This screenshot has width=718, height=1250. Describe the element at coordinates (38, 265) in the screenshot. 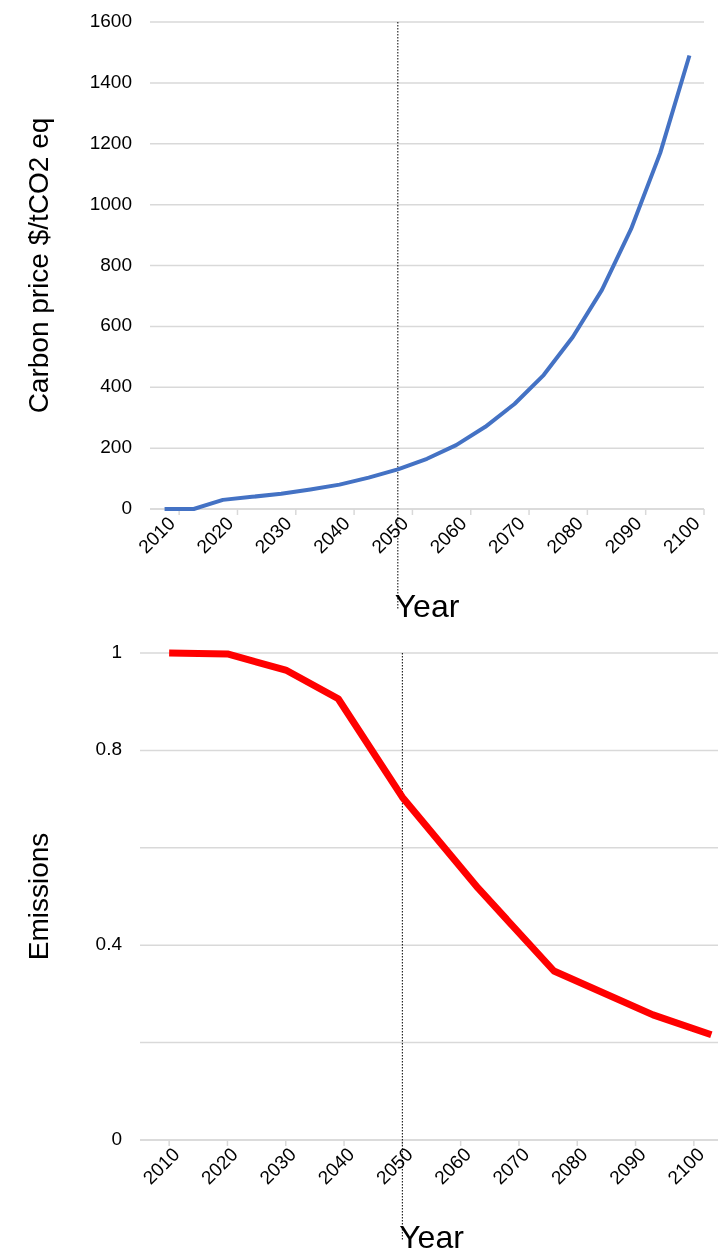

I see `y-axis-title: Carbon price $/tCO2 eq` at that location.